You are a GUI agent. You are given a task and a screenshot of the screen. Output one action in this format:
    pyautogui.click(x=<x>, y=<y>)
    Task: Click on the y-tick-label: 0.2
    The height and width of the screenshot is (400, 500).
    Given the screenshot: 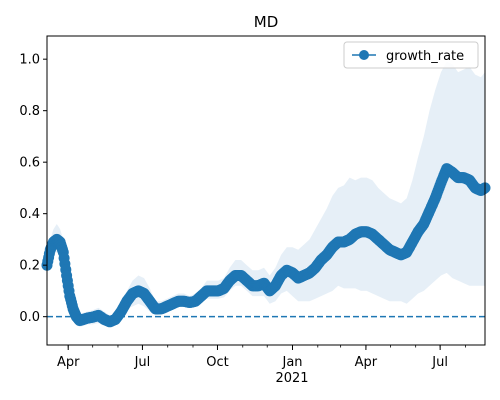 What is the action you would take?
    pyautogui.click(x=29, y=266)
    